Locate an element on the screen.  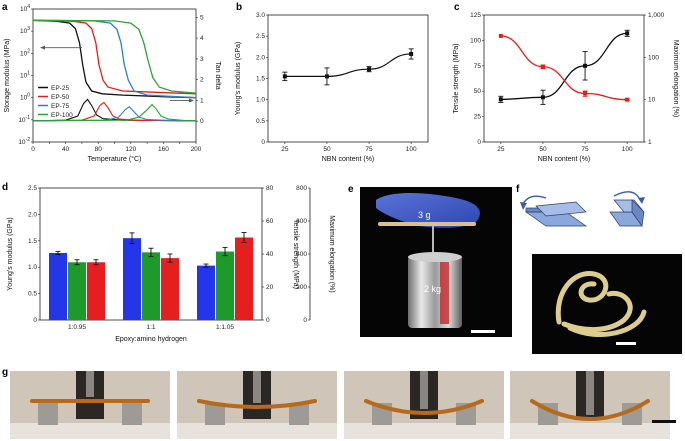
youngs-modulus-line is located at coordinates (348, 65).